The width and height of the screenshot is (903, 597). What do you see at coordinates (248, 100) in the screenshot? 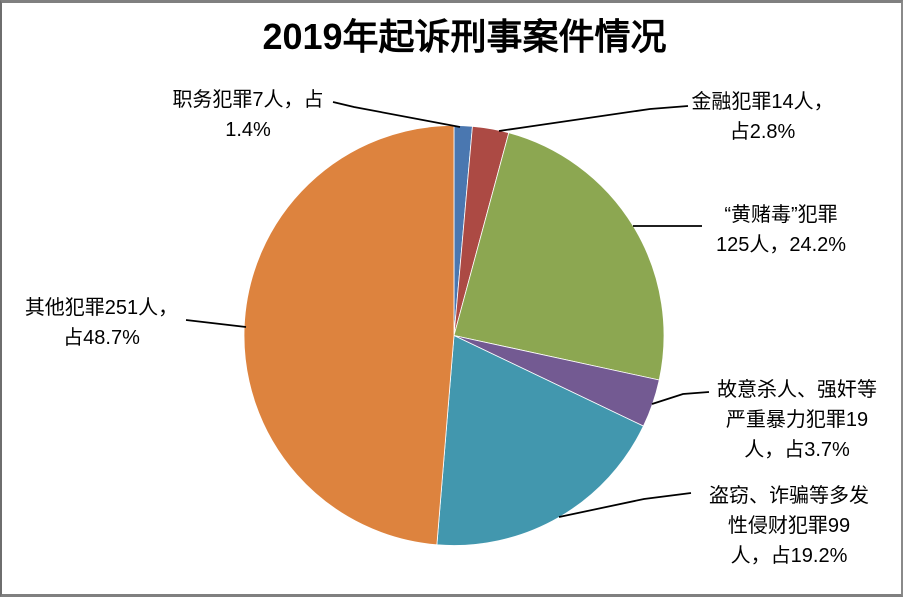
I see `callout-line: 职务犯罪7人，占` at bounding box center [248, 100].